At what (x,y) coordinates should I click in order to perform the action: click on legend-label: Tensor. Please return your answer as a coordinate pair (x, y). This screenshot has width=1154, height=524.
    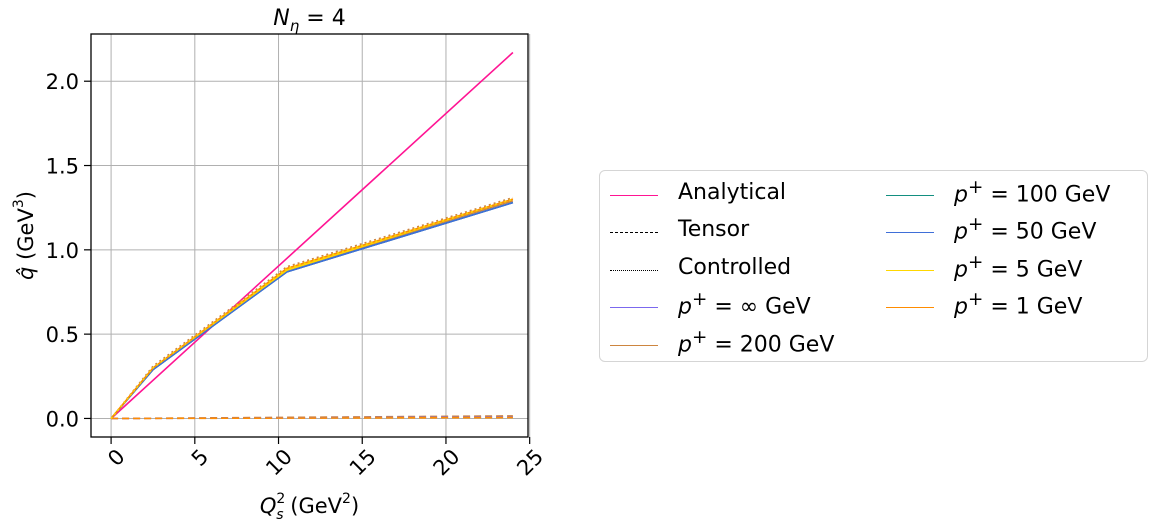
    Looking at the image, I should click on (714, 229).